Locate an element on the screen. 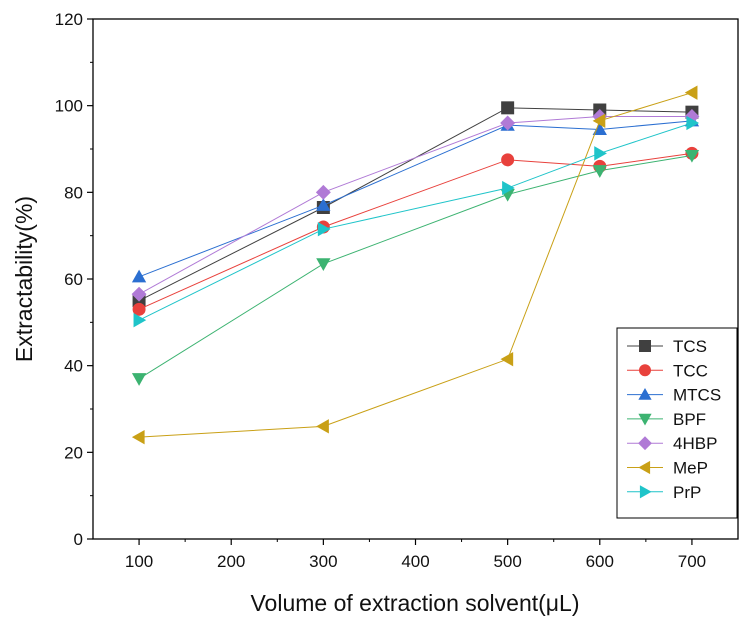  y-tick-label: 40 is located at coordinates (73, 366).